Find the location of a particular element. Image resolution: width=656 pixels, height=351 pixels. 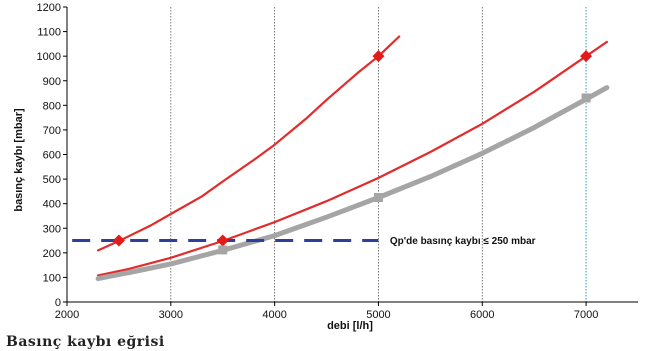

y-tick-label: 300 is located at coordinates (52, 229).